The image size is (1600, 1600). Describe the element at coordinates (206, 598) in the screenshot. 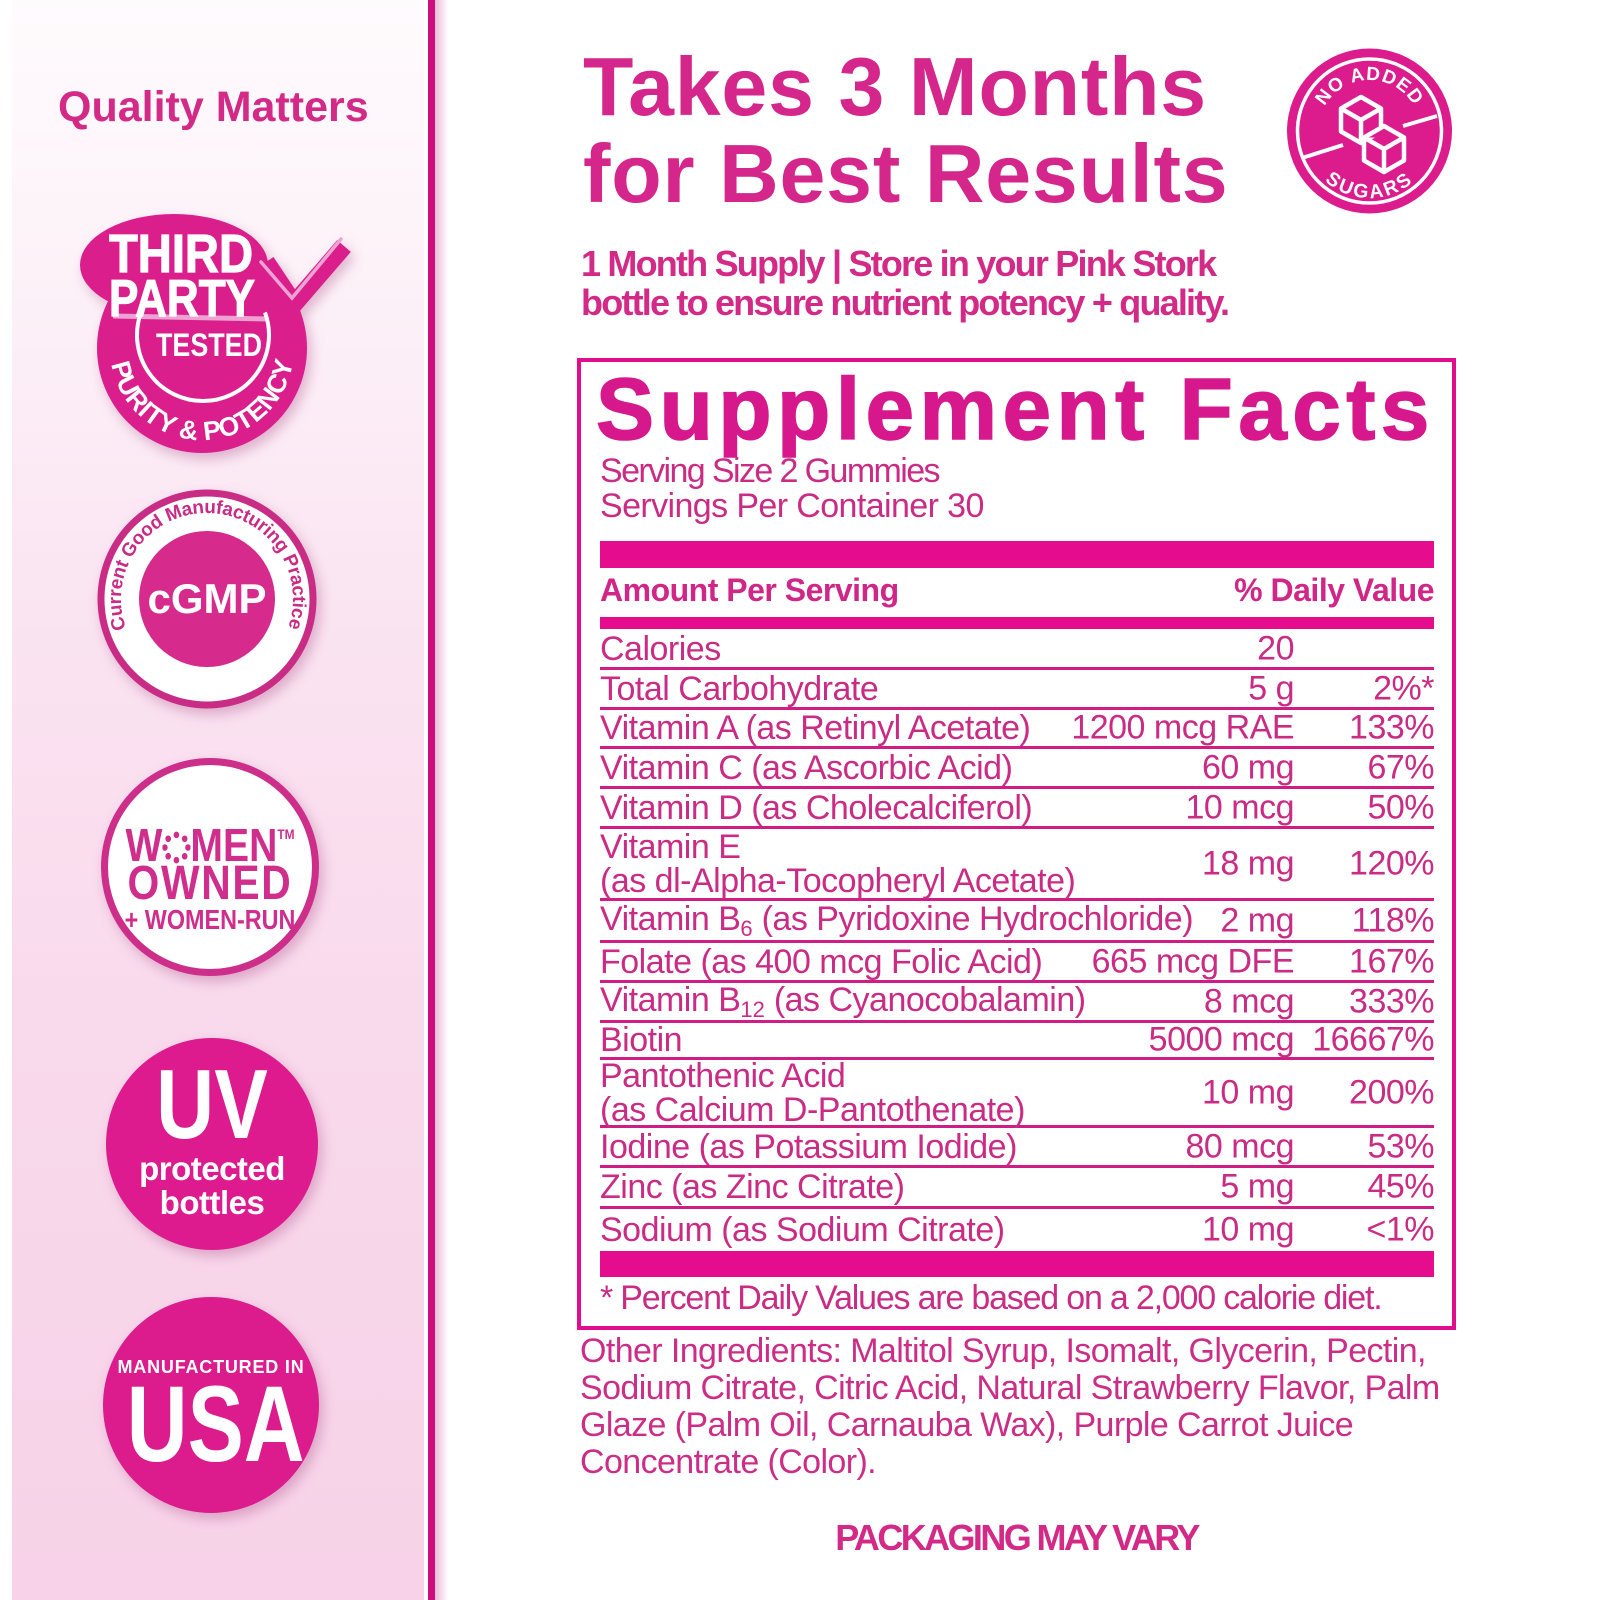

I see `svg-text: cGMP` at that location.